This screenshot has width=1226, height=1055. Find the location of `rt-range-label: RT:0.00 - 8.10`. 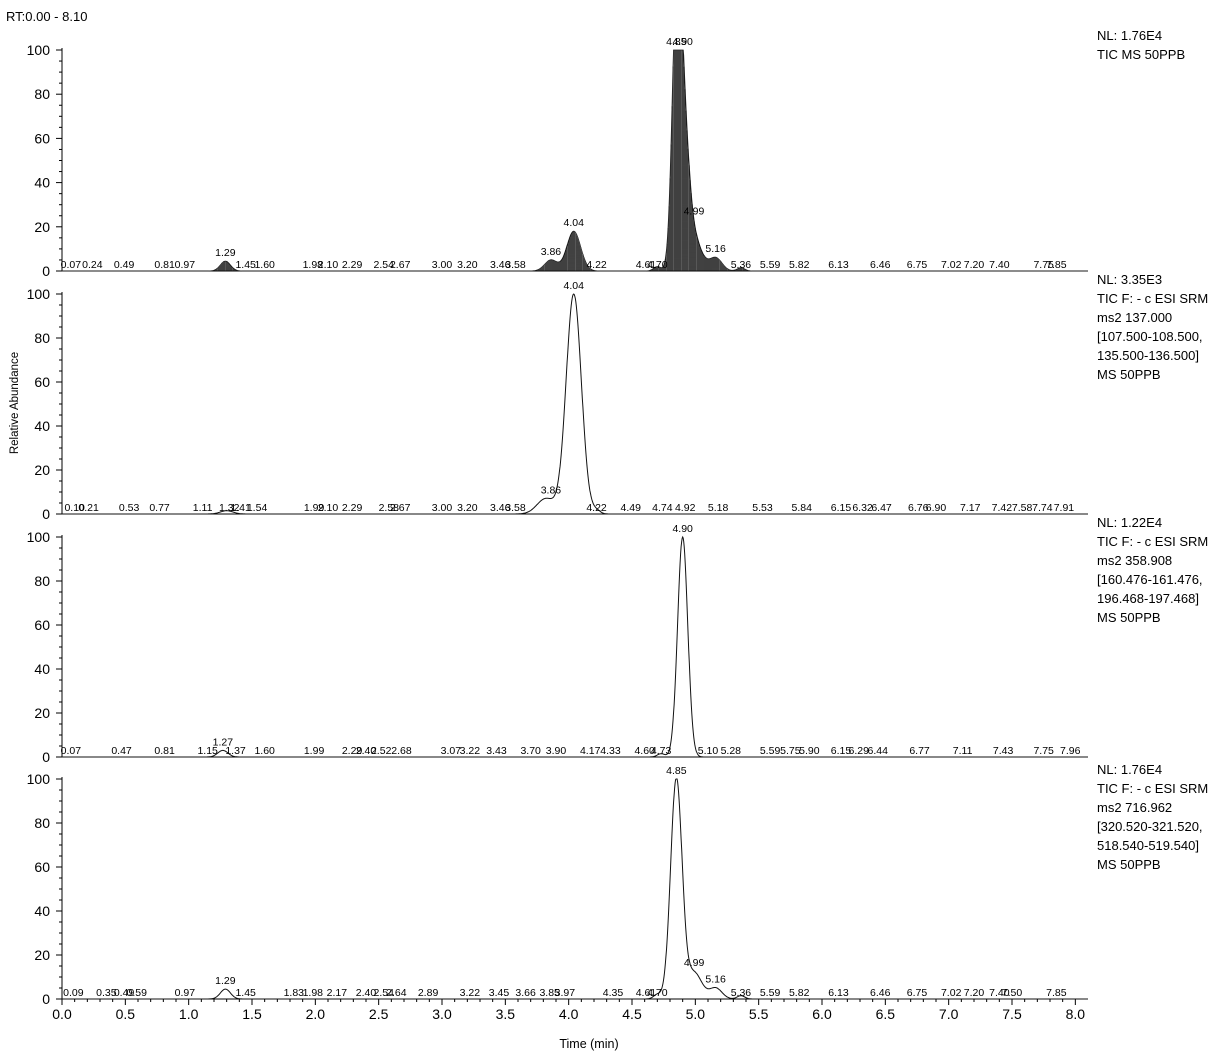

rt-range-label: RT:0.00 - 8.10 is located at coordinates (47, 16).